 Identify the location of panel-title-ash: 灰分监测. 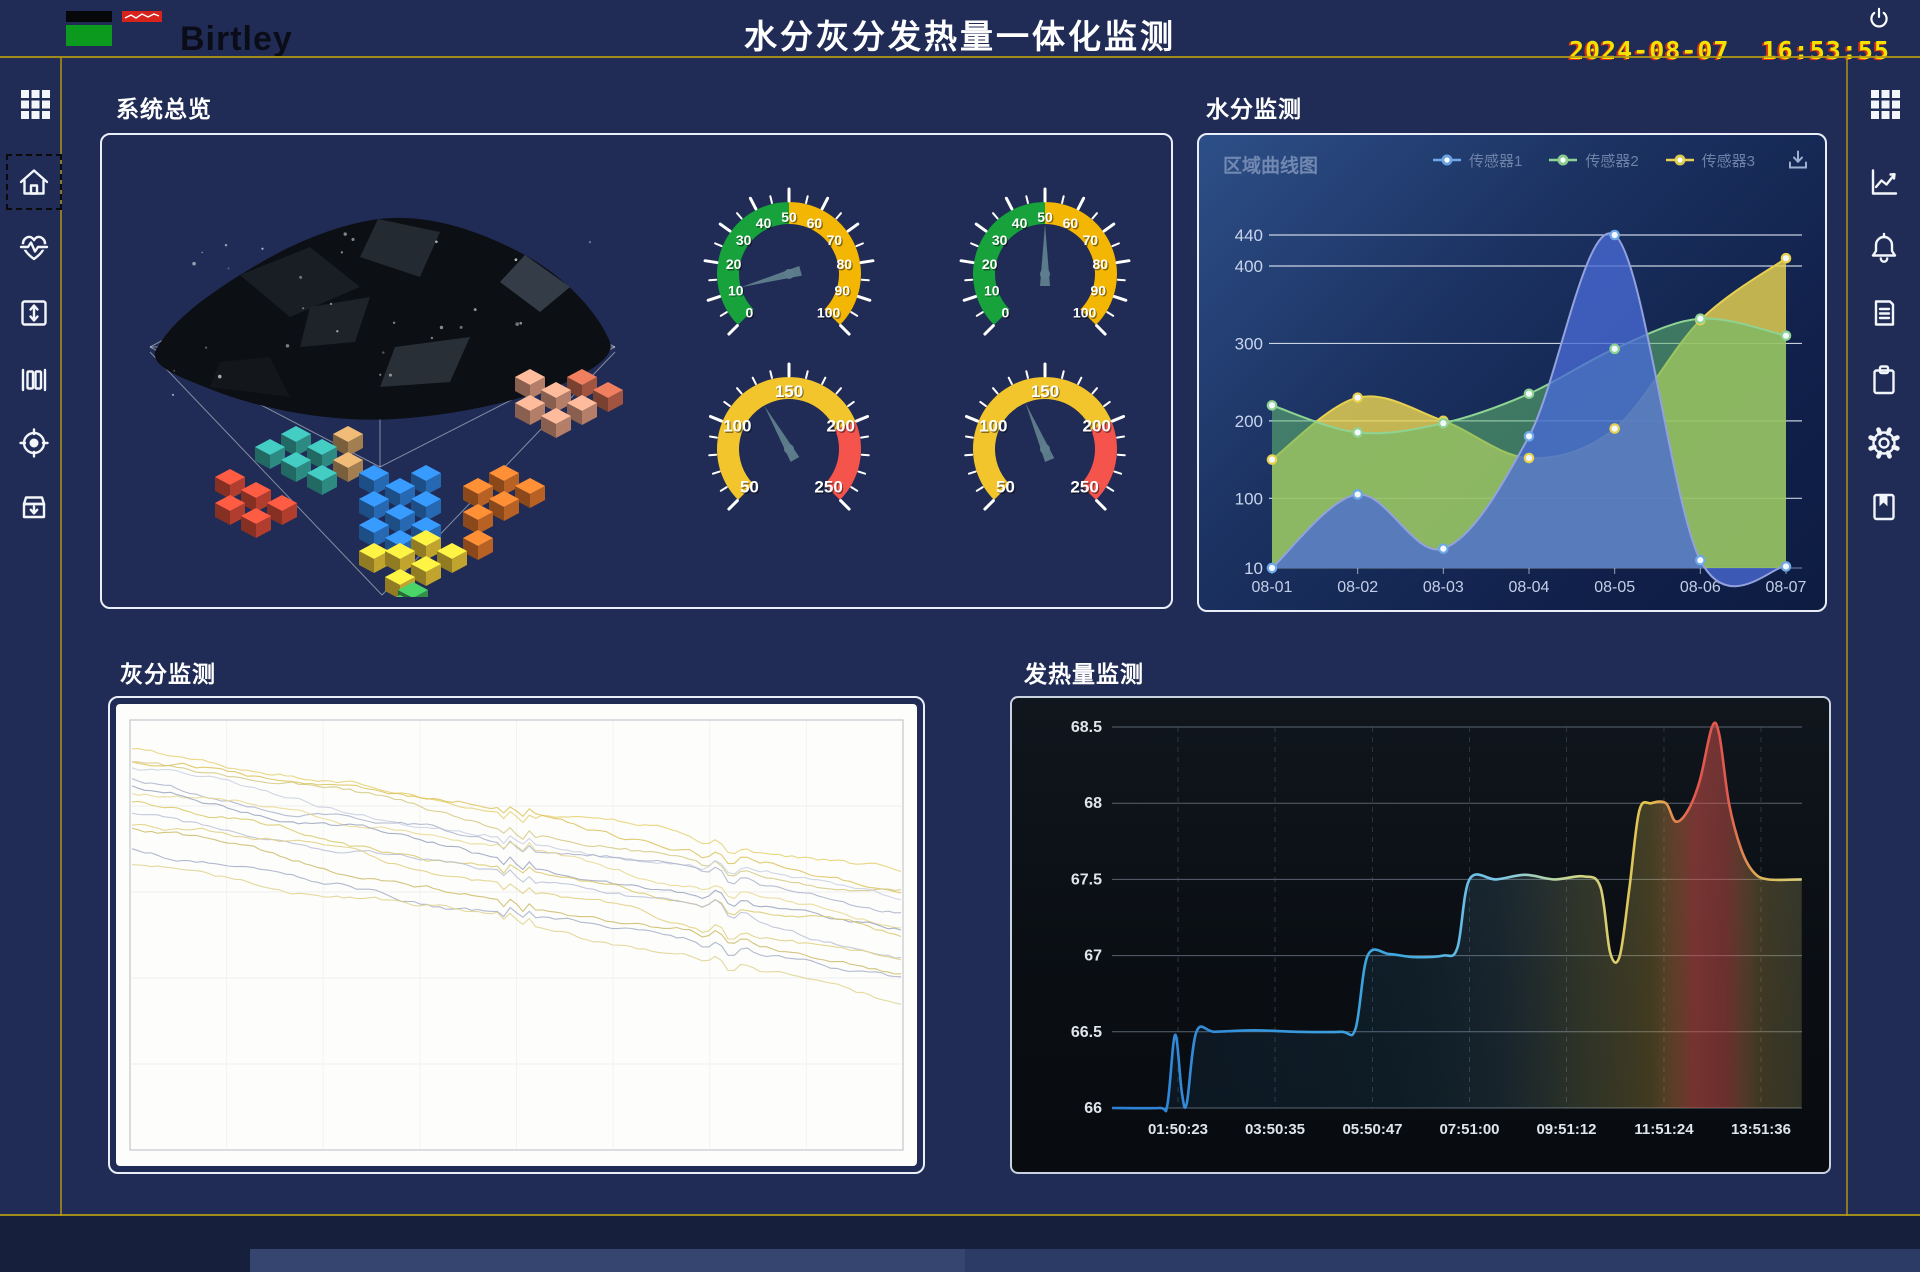
(168, 674).